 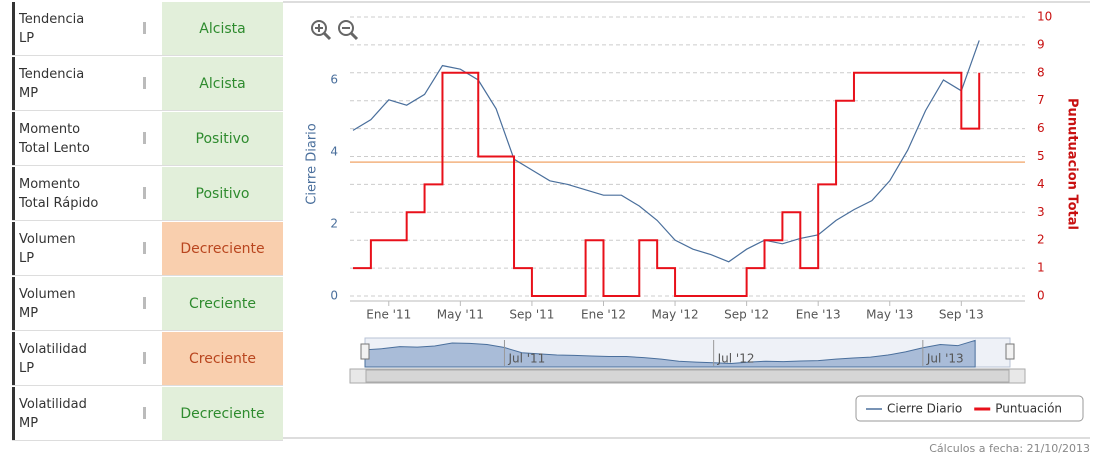 I want to click on y2-tick-label: 9, so click(x=1041, y=44).